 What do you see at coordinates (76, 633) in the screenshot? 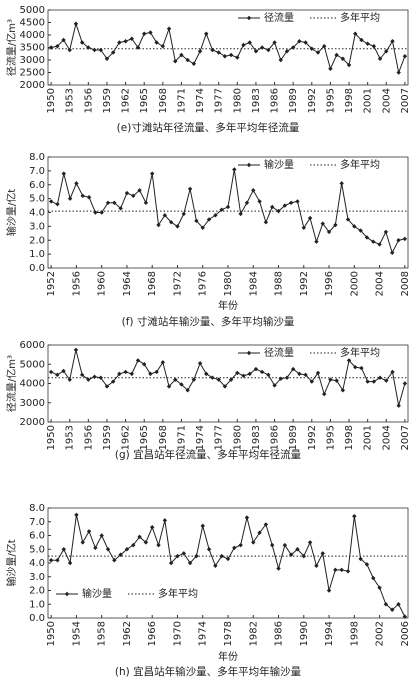
I see `x-tick-label: 1954` at bounding box center [76, 633].